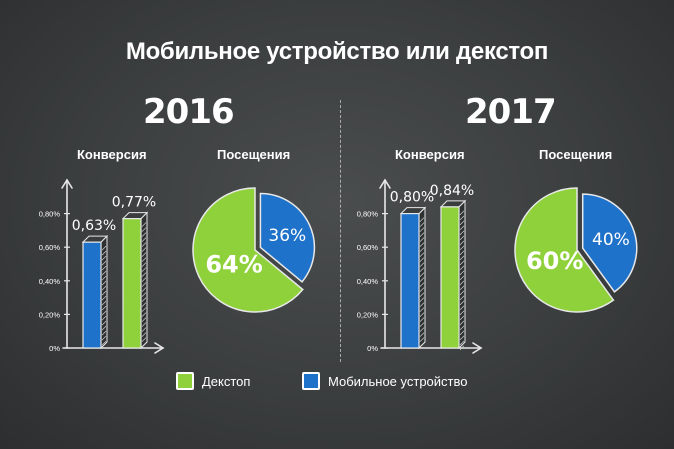  What do you see at coordinates (511, 112) in the screenshot?
I see `year-2017-heading: 2017` at bounding box center [511, 112].